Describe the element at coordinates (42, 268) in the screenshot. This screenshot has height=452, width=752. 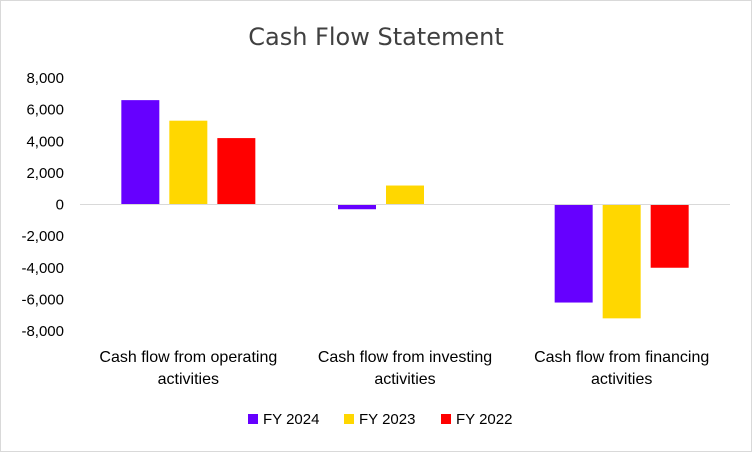
I see `y-tick-label: -4,000` at that location.